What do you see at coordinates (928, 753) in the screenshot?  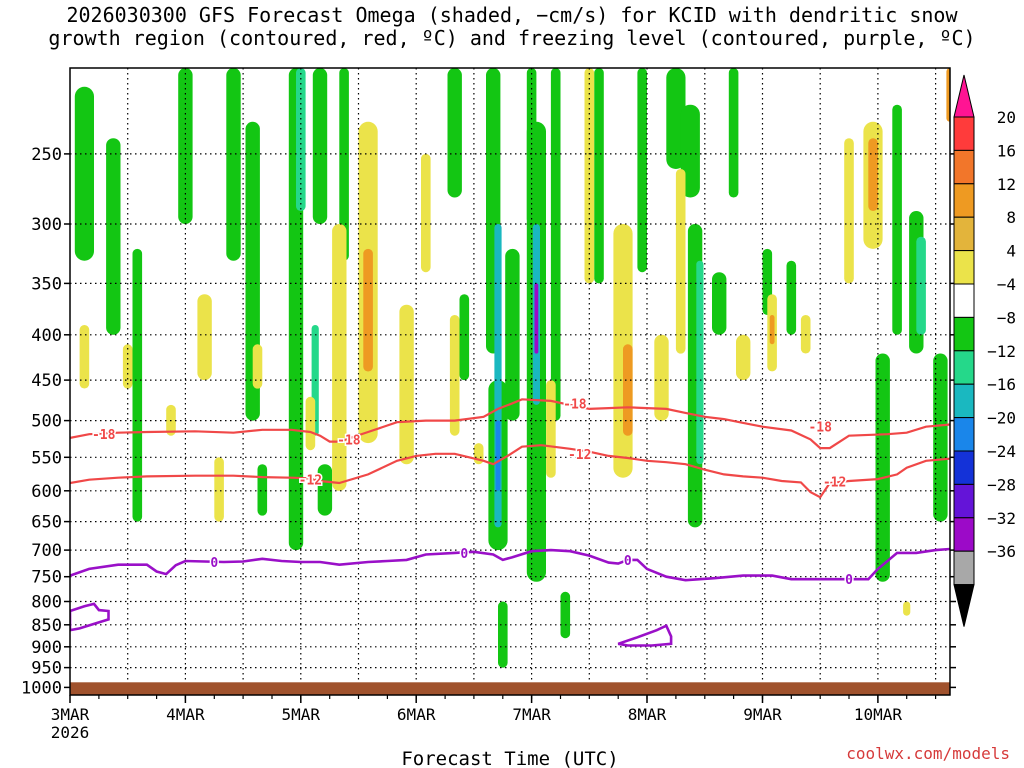 I see `credit-text: coolwx.com/models` at bounding box center [928, 753].